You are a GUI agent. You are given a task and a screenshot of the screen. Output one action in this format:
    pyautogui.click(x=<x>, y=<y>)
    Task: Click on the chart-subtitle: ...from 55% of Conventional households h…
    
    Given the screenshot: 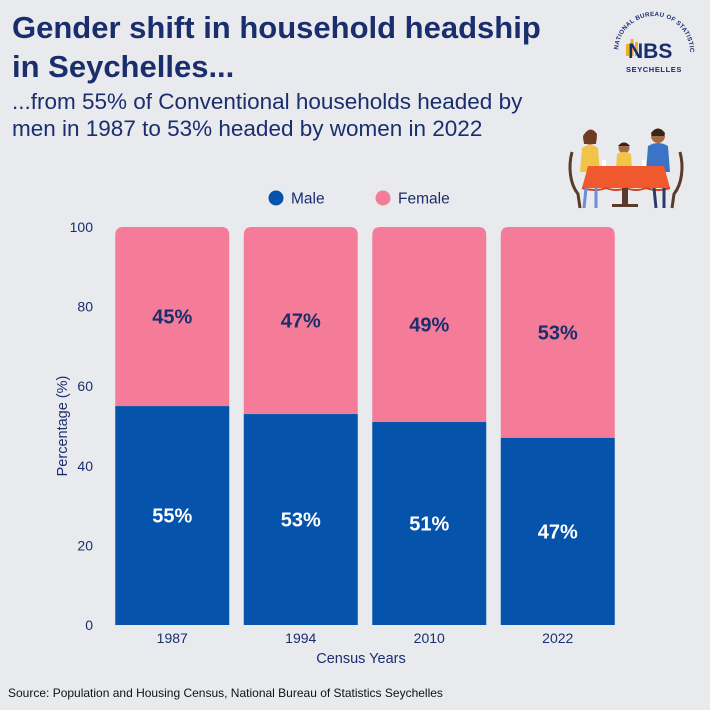 What is the action you would take?
    pyautogui.click(x=307, y=115)
    